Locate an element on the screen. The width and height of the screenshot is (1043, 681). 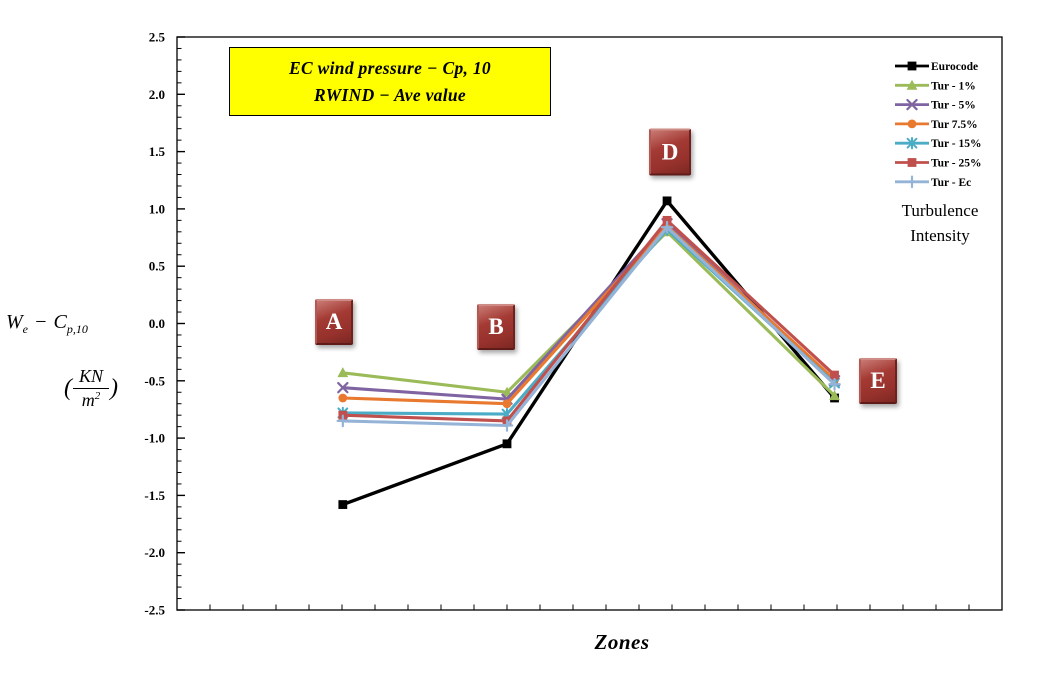
y-tick-label: 0.0 is located at coordinates (157, 323).